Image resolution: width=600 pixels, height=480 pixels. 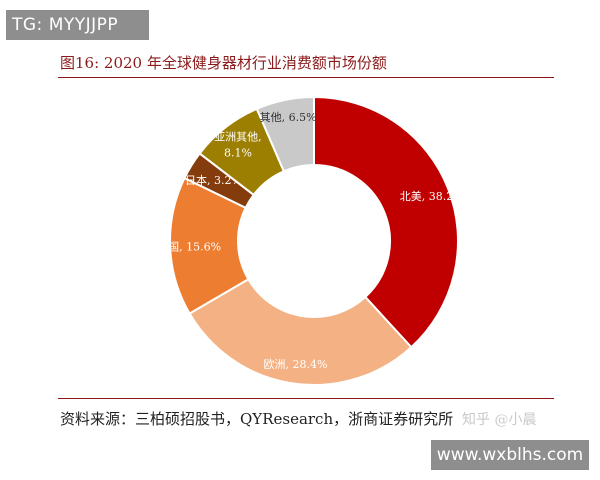 What do you see at coordinates (223, 63) in the screenshot?
I see `figure-title: 图16: 2020 年全球健身器材行业消费额市场份额` at bounding box center [223, 63].